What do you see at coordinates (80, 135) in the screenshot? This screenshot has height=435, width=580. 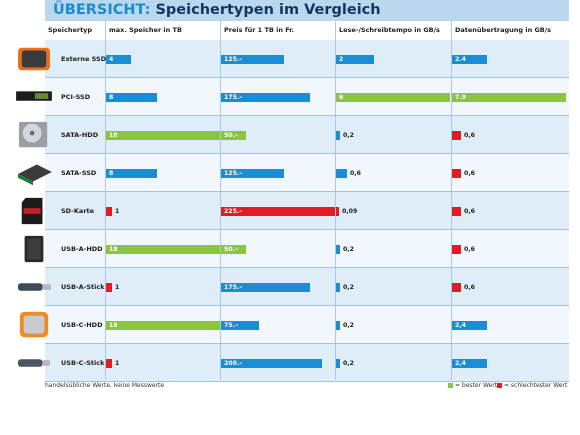 I see `row-label: SATA-HDD` at bounding box center [80, 135].